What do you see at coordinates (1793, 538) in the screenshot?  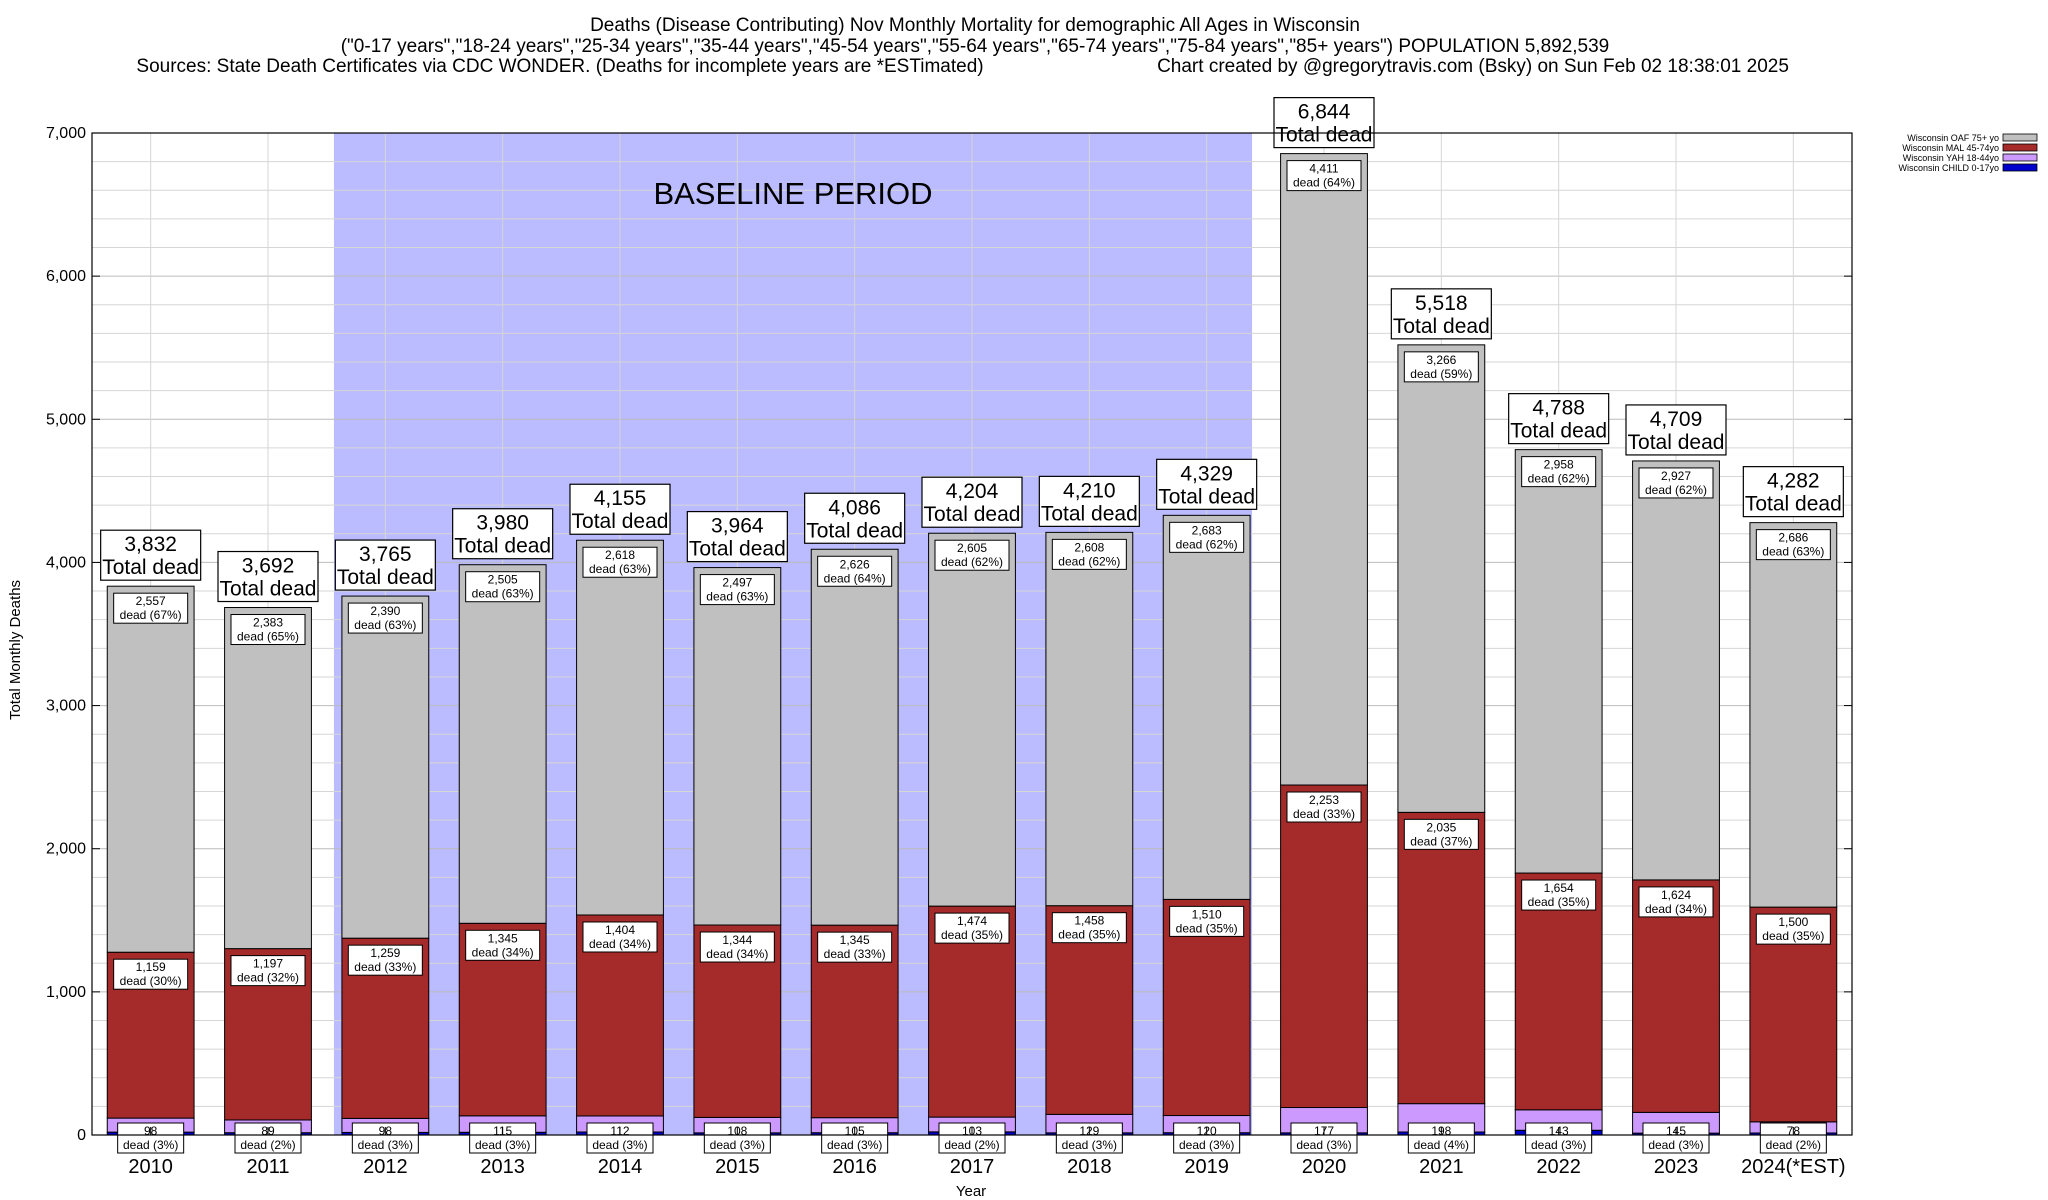 I see `segment-value-label: 2,686` at bounding box center [1793, 538].